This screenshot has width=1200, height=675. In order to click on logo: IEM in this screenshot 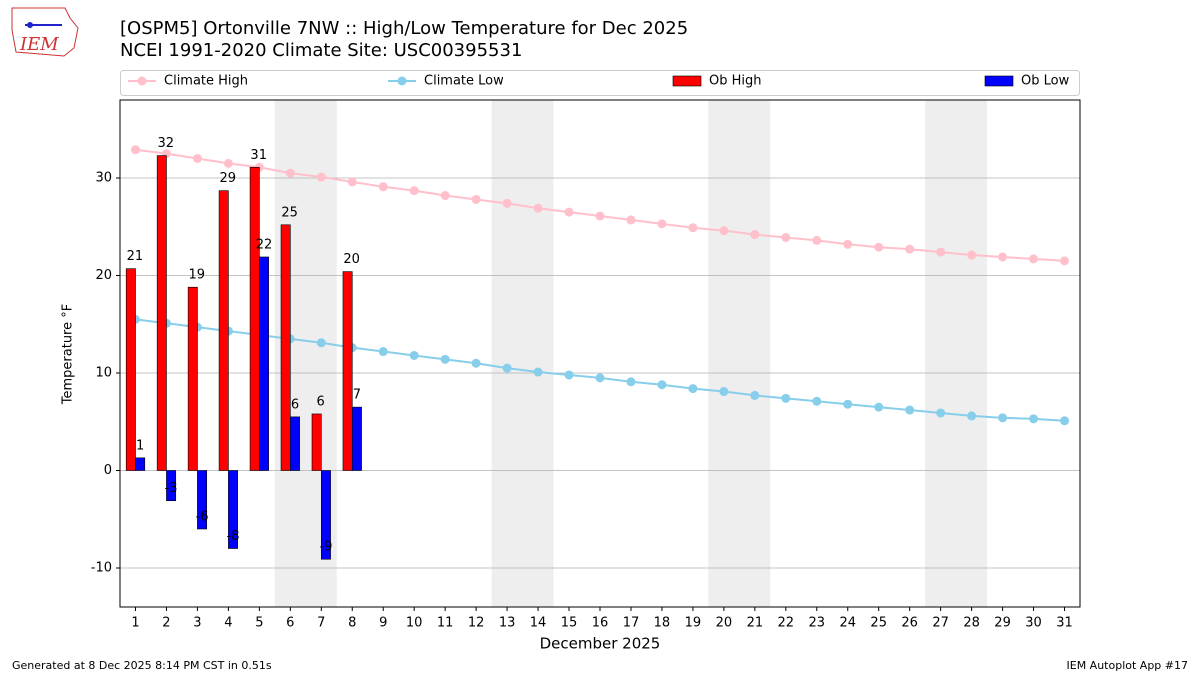, I will do `click(45, 32)`.